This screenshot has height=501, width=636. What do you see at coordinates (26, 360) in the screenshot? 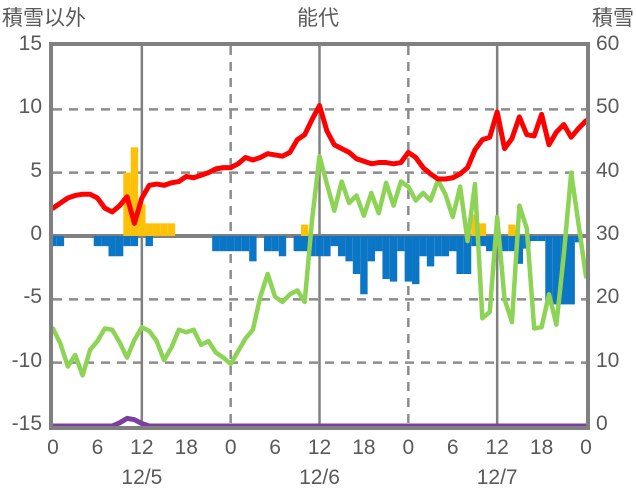
I see `left-tick-label: -10` at bounding box center [26, 360].